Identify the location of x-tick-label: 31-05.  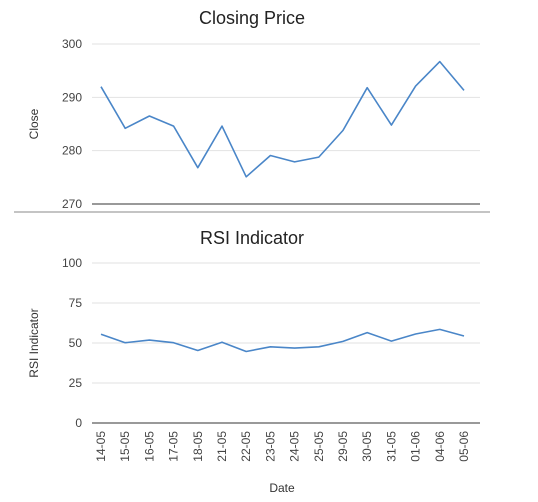
(391, 446).